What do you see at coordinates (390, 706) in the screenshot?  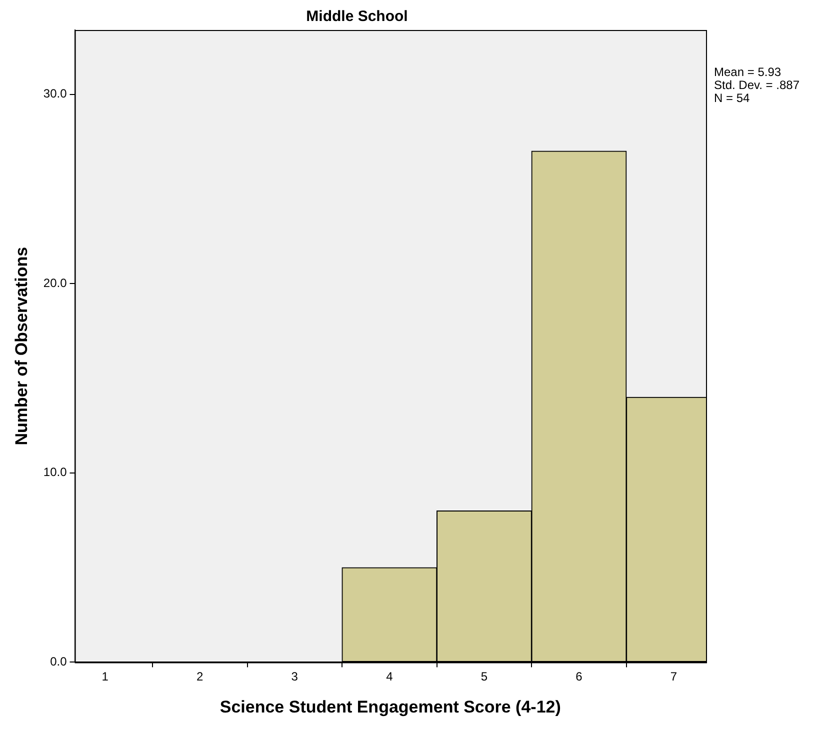 I see `x-axis-title: Science Student Engagement Score (4-12)` at bounding box center [390, 706].